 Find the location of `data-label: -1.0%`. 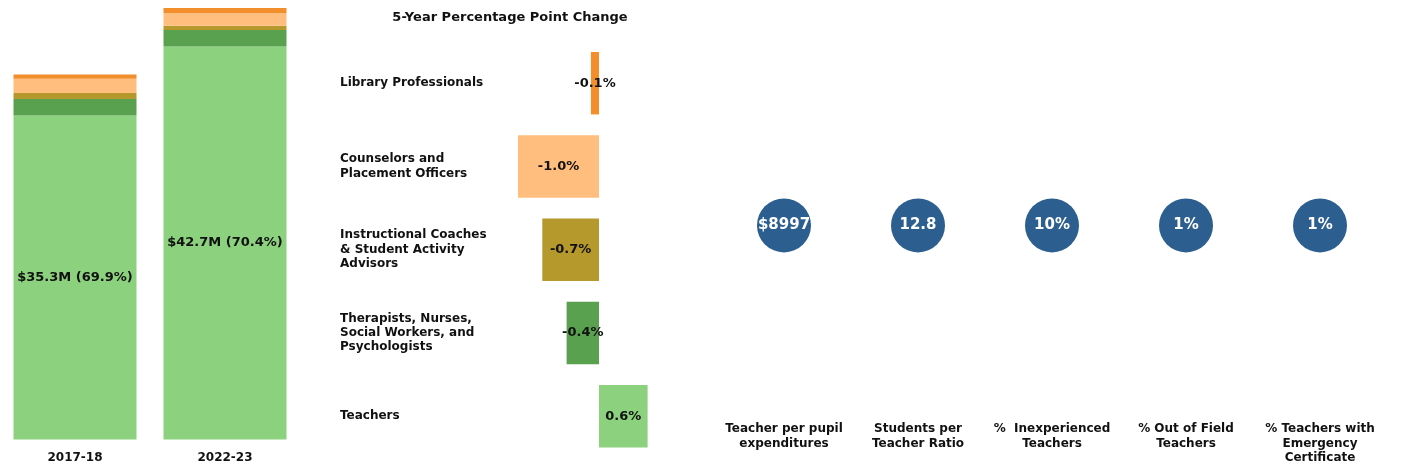

data-label: -1.0% is located at coordinates (558, 165).